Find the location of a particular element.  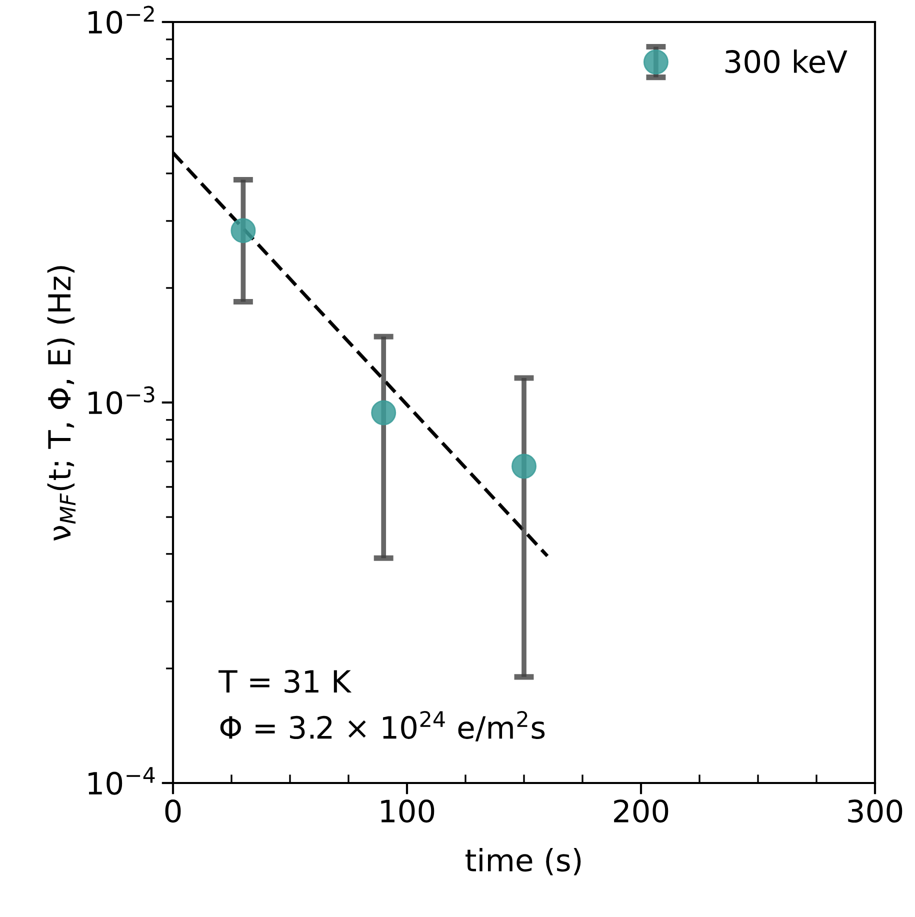

x-tick-label: 100 is located at coordinates (407, 811).